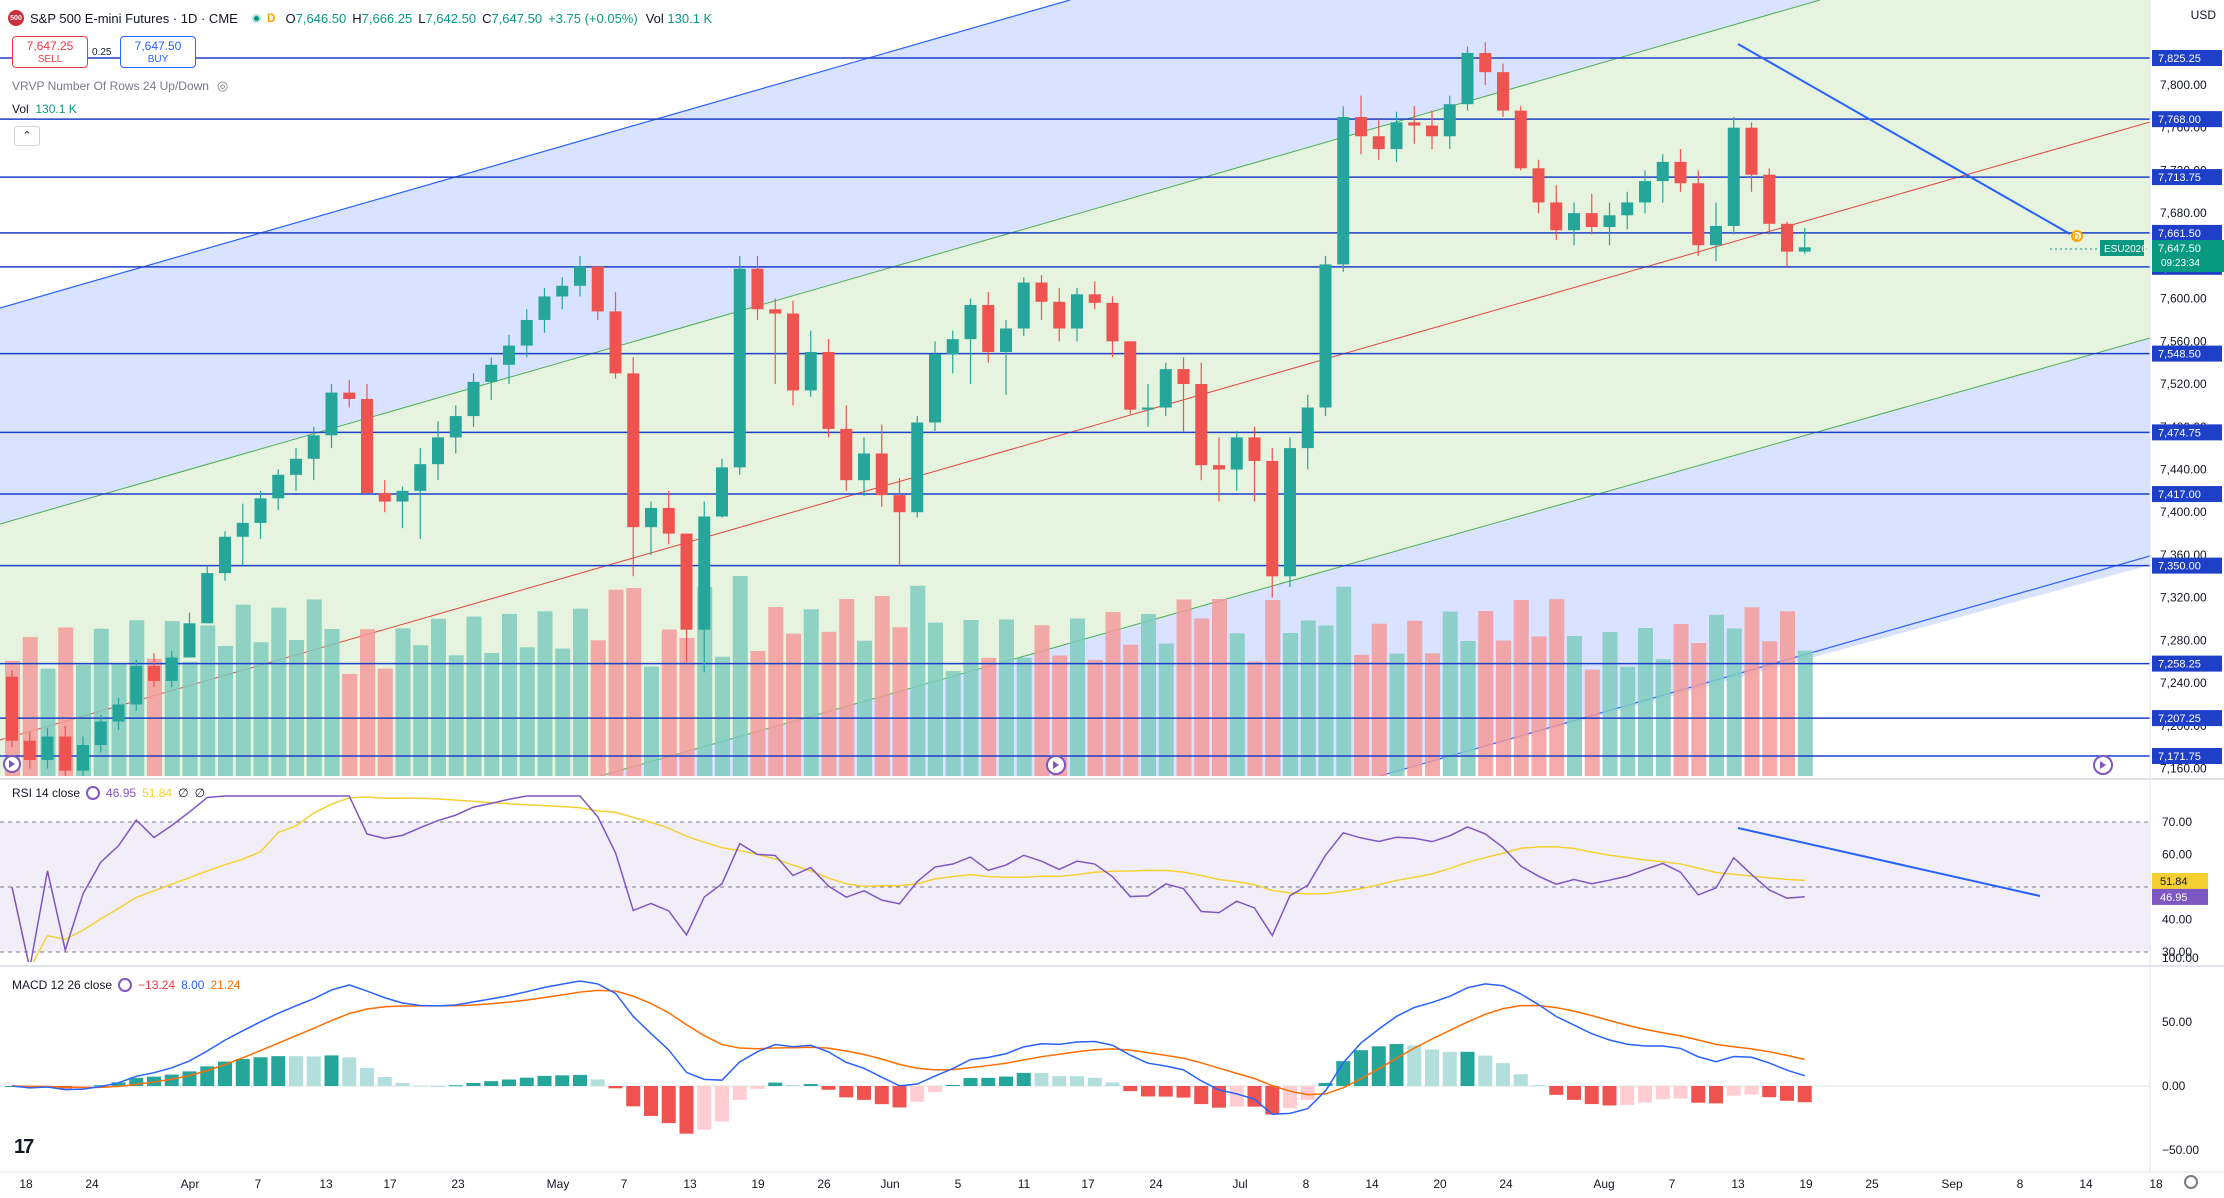 This screenshot has height=1198, width=2224. I want to click on replay-icon-left, so click(12, 764).